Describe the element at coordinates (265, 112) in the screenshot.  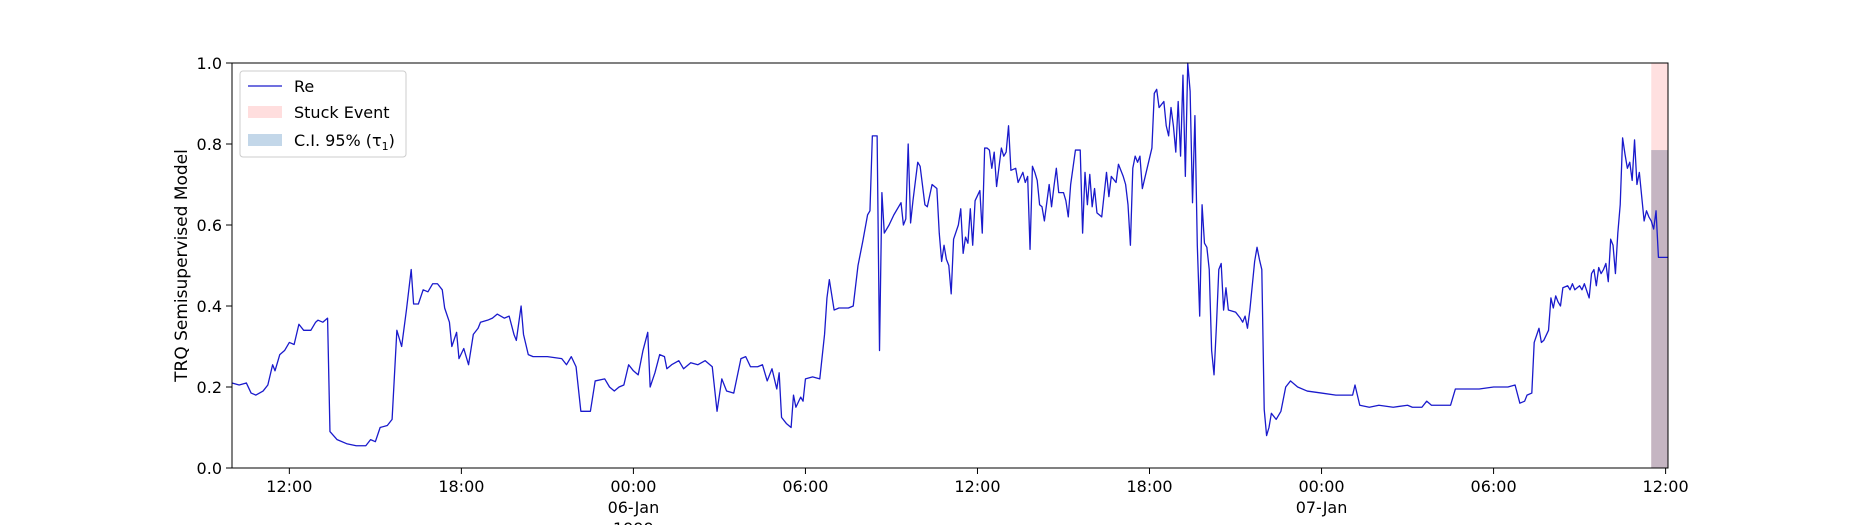
I see `legend-swatch-stuck` at that location.